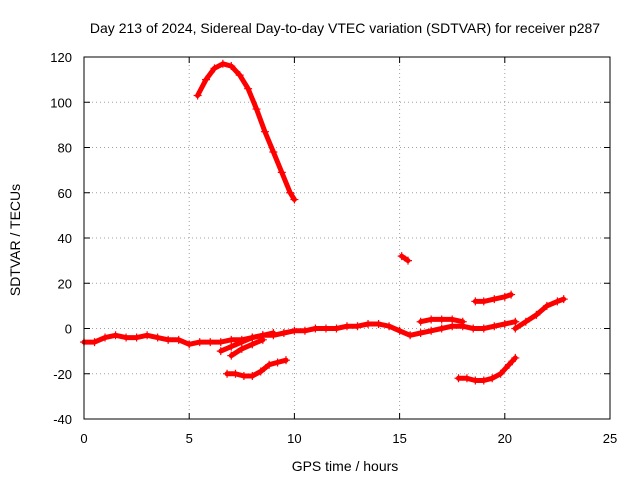 This screenshot has height=480, width=640. I want to click on x-axis-label: GPS time / hours, so click(345, 466).